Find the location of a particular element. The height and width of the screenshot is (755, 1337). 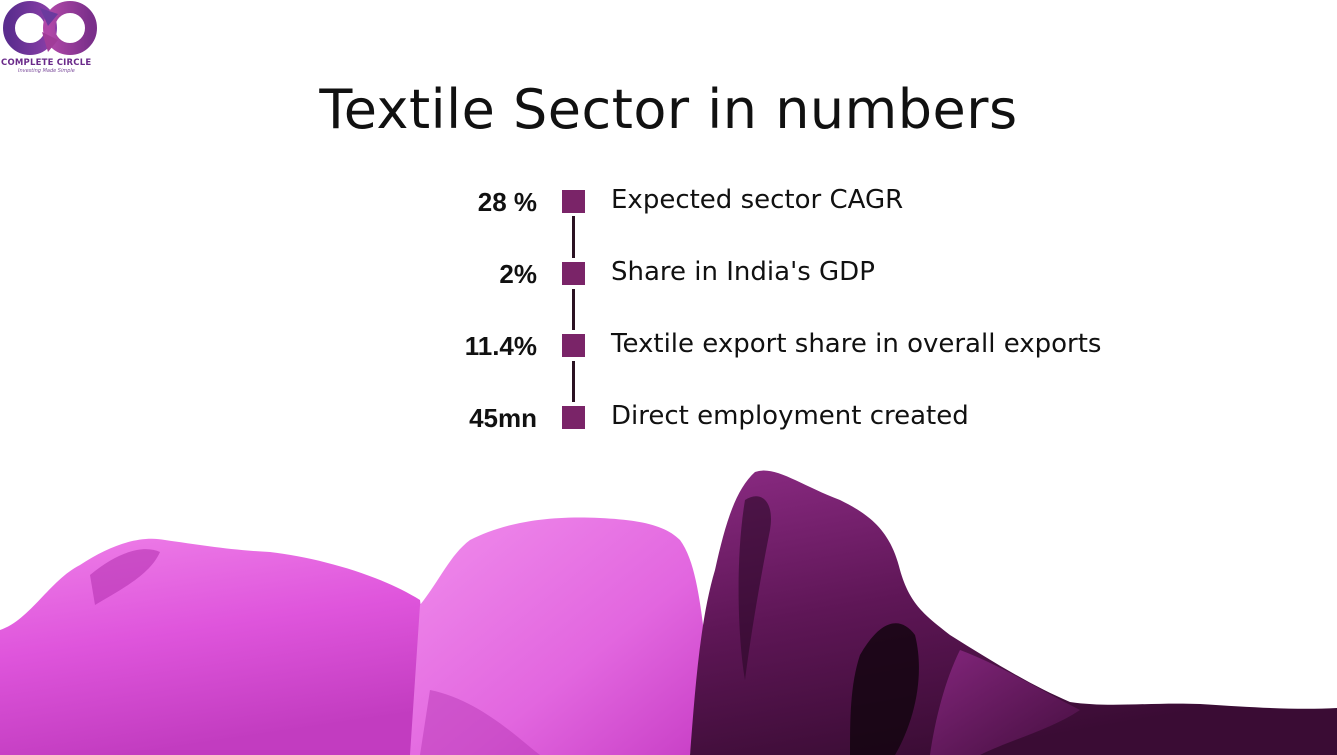

infinity-circle-icon is located at coordinates (50, 28).